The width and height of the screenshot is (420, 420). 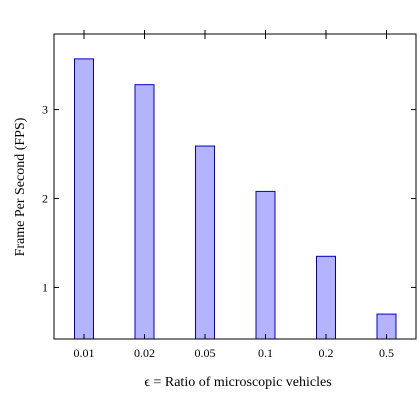 I want to click on y-tick-label-1: 1, so click(x=45, y=287).